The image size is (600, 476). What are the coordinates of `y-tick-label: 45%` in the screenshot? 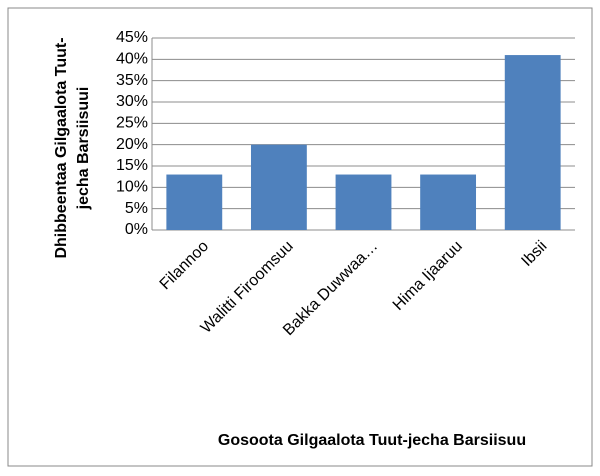 It's located at (132, 37).